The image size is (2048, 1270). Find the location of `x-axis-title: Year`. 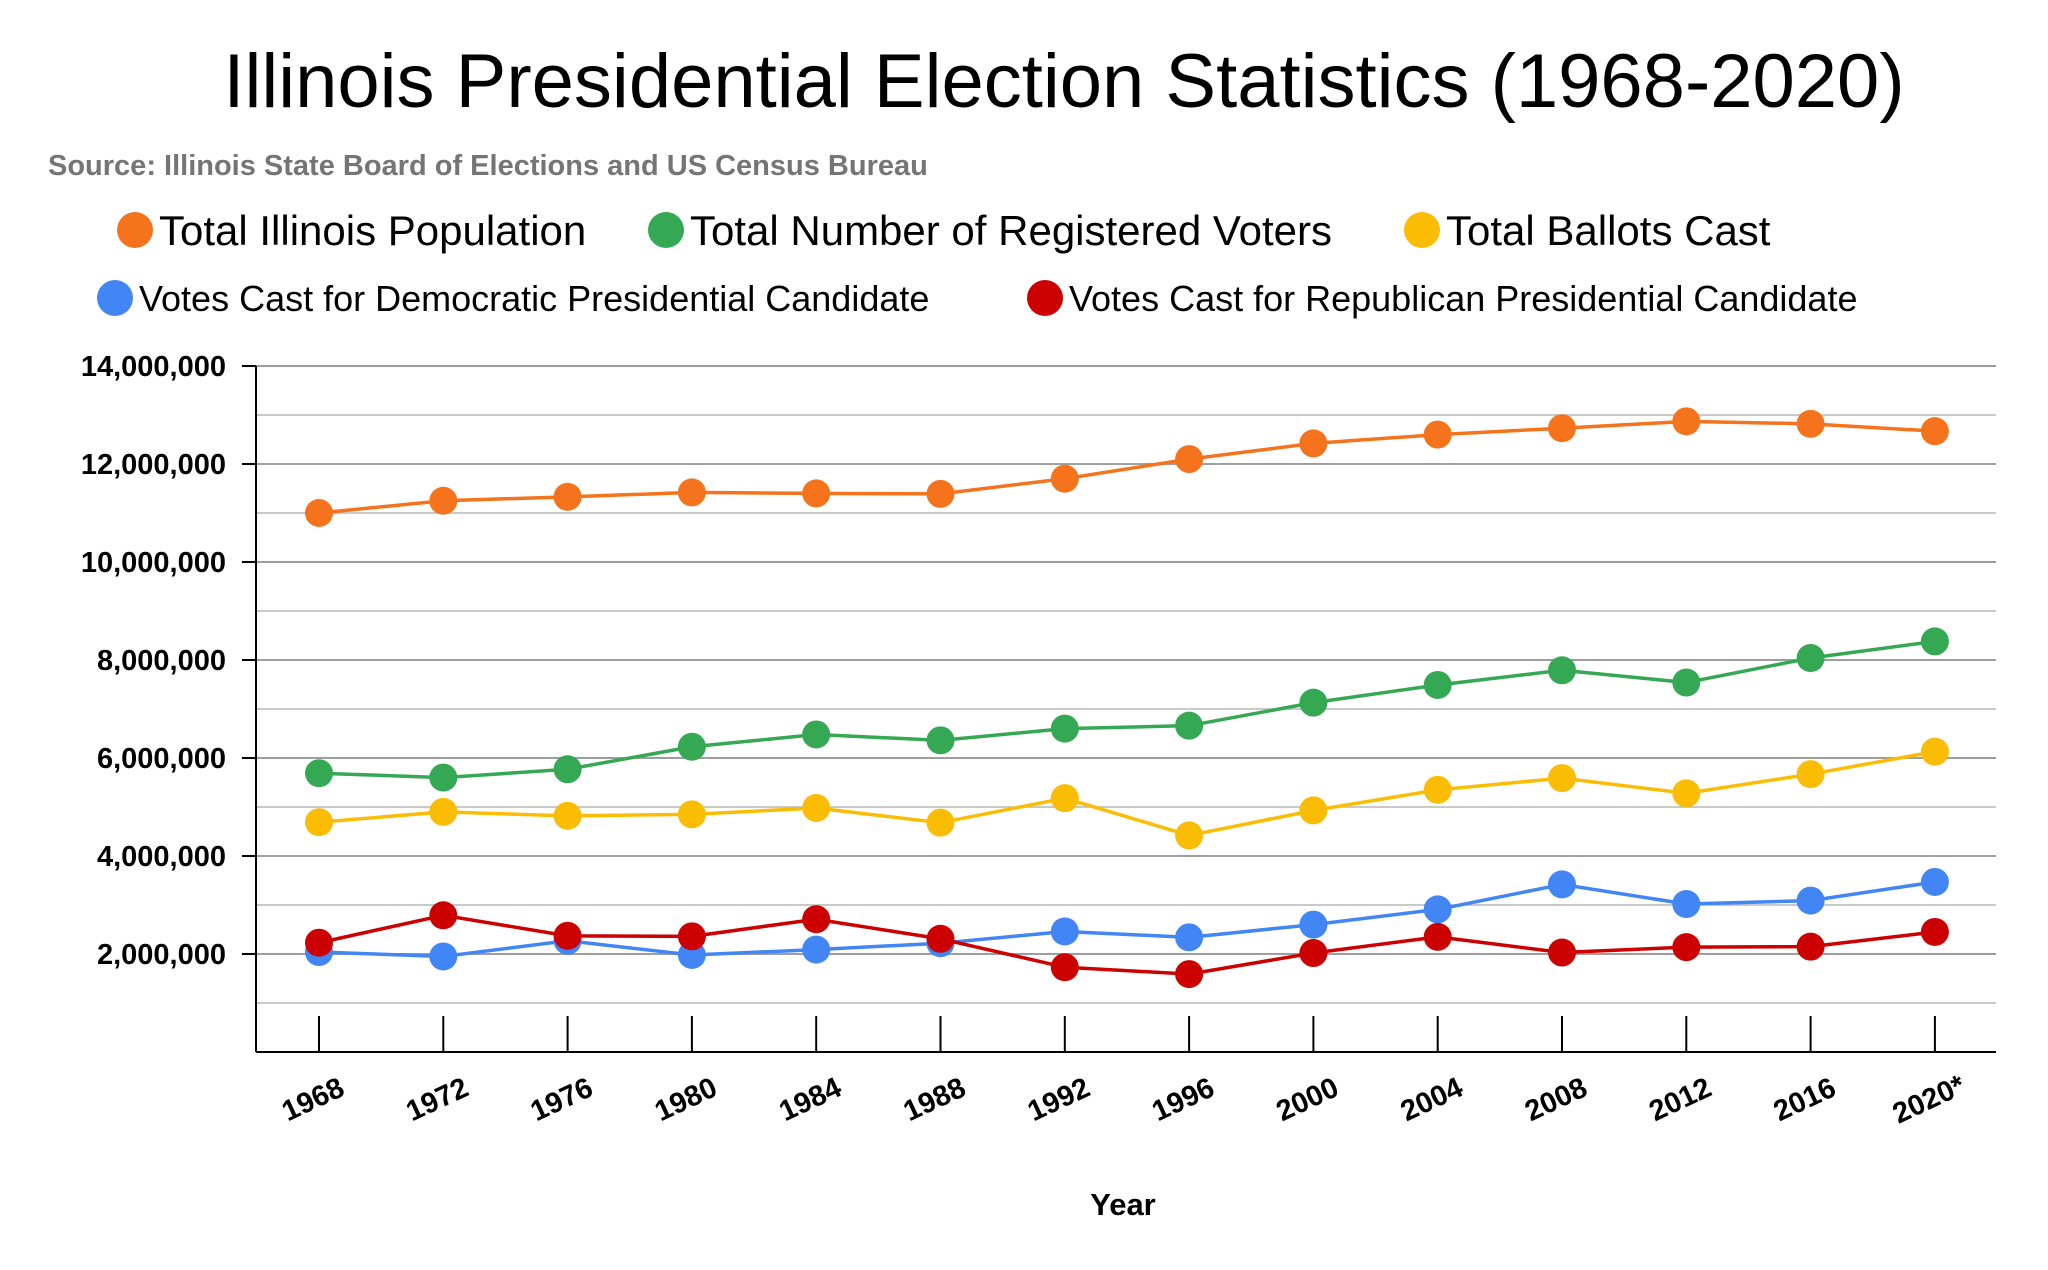

x-axis-title: Year is located at coordinates (1123, 1204).